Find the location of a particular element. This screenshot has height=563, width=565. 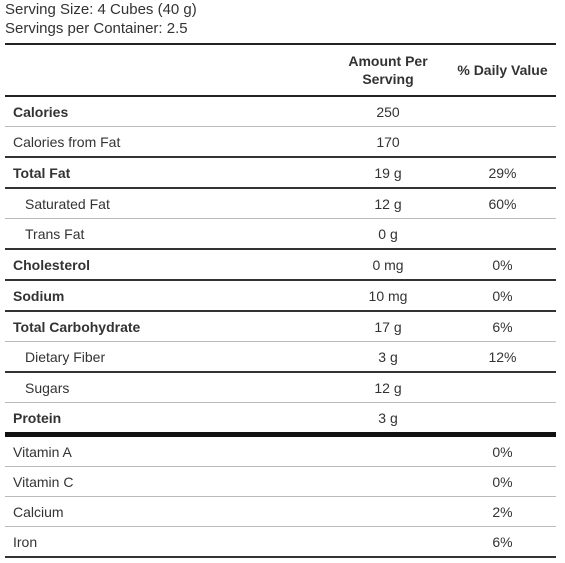

nutrient-row-calories: Calories 250 is located at coordinates (280, 111).